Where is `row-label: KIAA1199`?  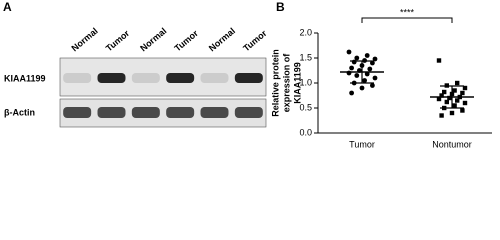 row-label: KIAA1199 is located at coordinates (25, 78).